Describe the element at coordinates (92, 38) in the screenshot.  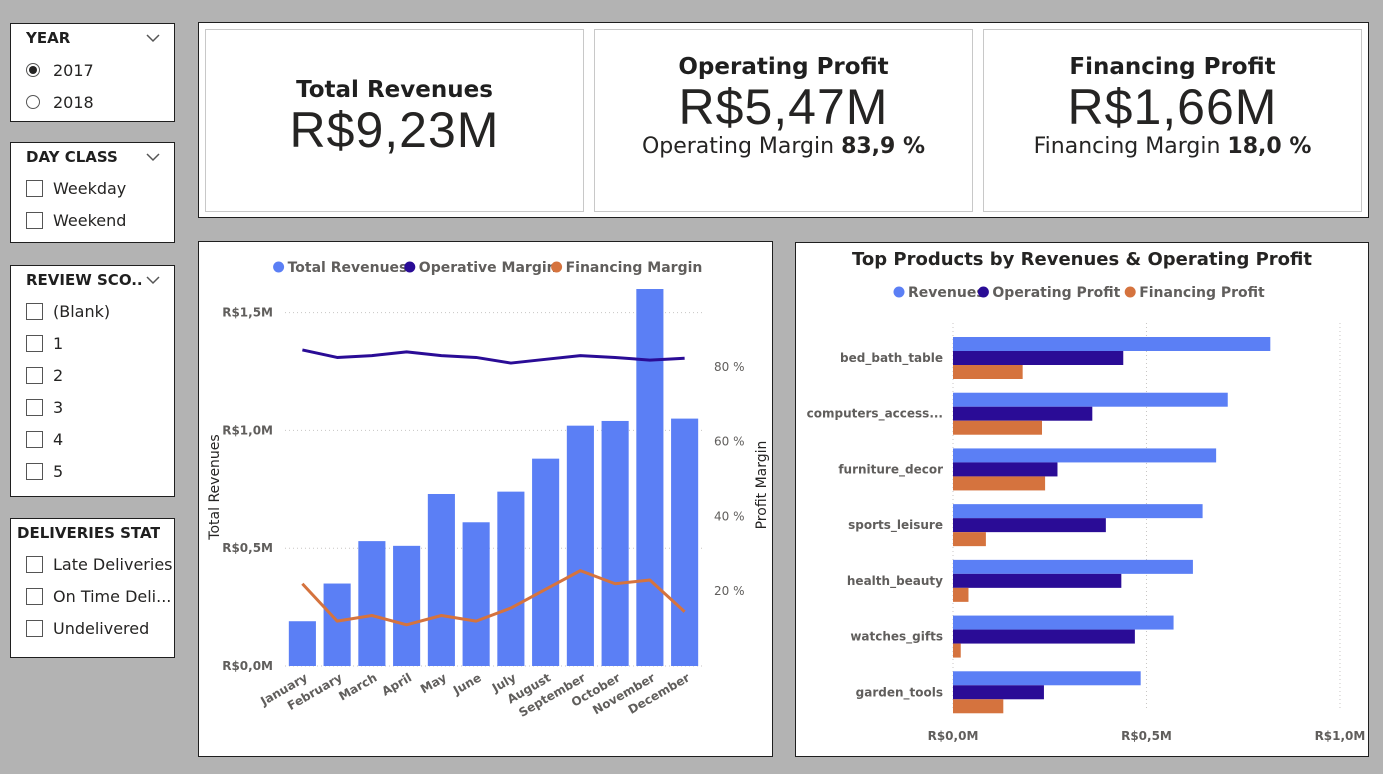
I see `year-slicer-header: YEAR` at that location.